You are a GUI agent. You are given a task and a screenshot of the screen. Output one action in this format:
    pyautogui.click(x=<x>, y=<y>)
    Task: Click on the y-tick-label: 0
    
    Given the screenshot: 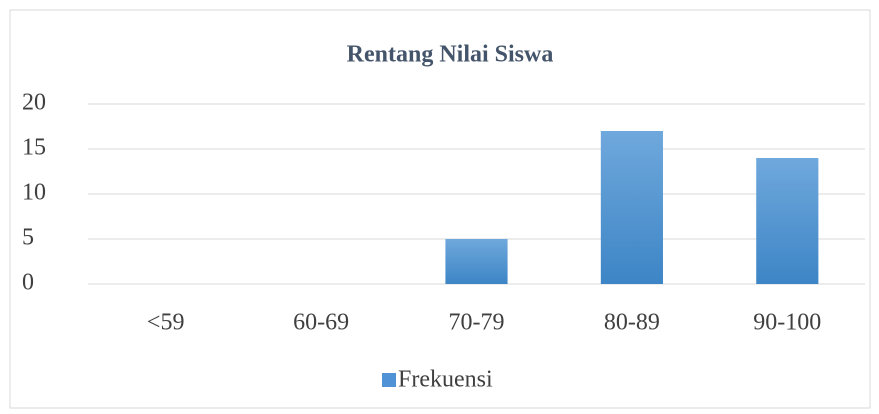 What is the action you would take?
    pyautogui.click(x=28, y=283)
    